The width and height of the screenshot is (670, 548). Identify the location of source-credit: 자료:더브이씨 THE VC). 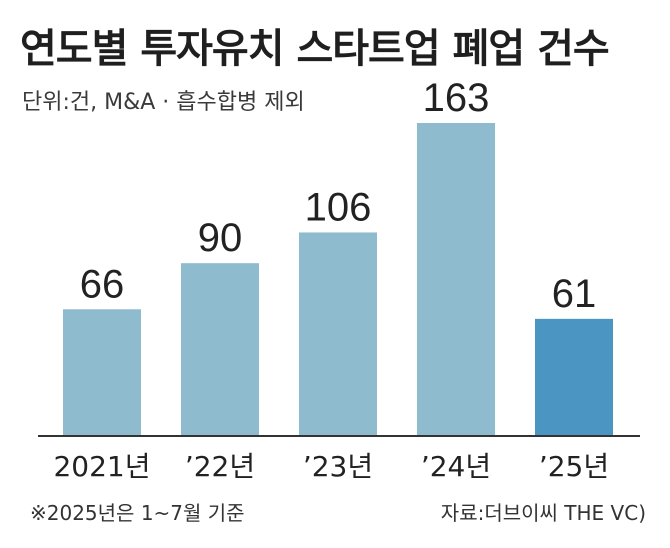
(543, 513).